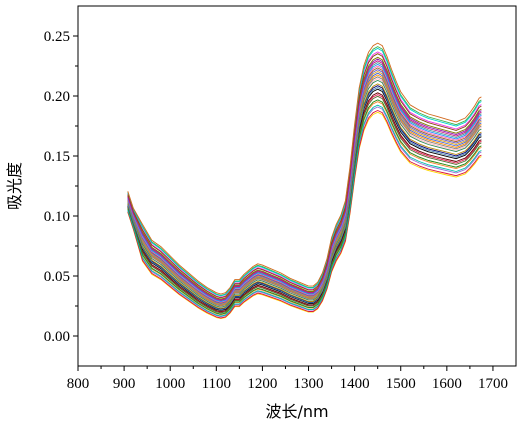 The width and height of the screenshot is (520, 423). I want to click on y-tick-label: 0.25, so click(57, 37).